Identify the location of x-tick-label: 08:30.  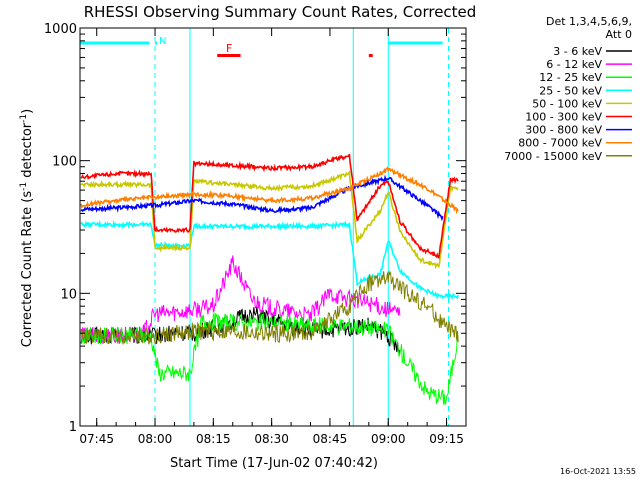
(271, 439).